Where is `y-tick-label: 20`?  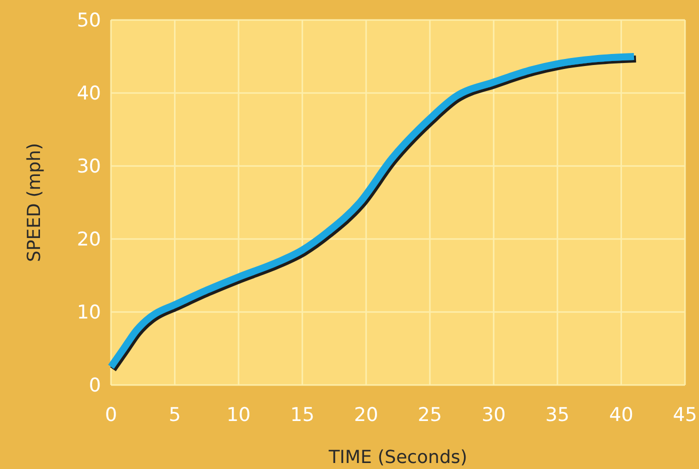
y-tick-label: 20 is located at coordinates (88, 239).